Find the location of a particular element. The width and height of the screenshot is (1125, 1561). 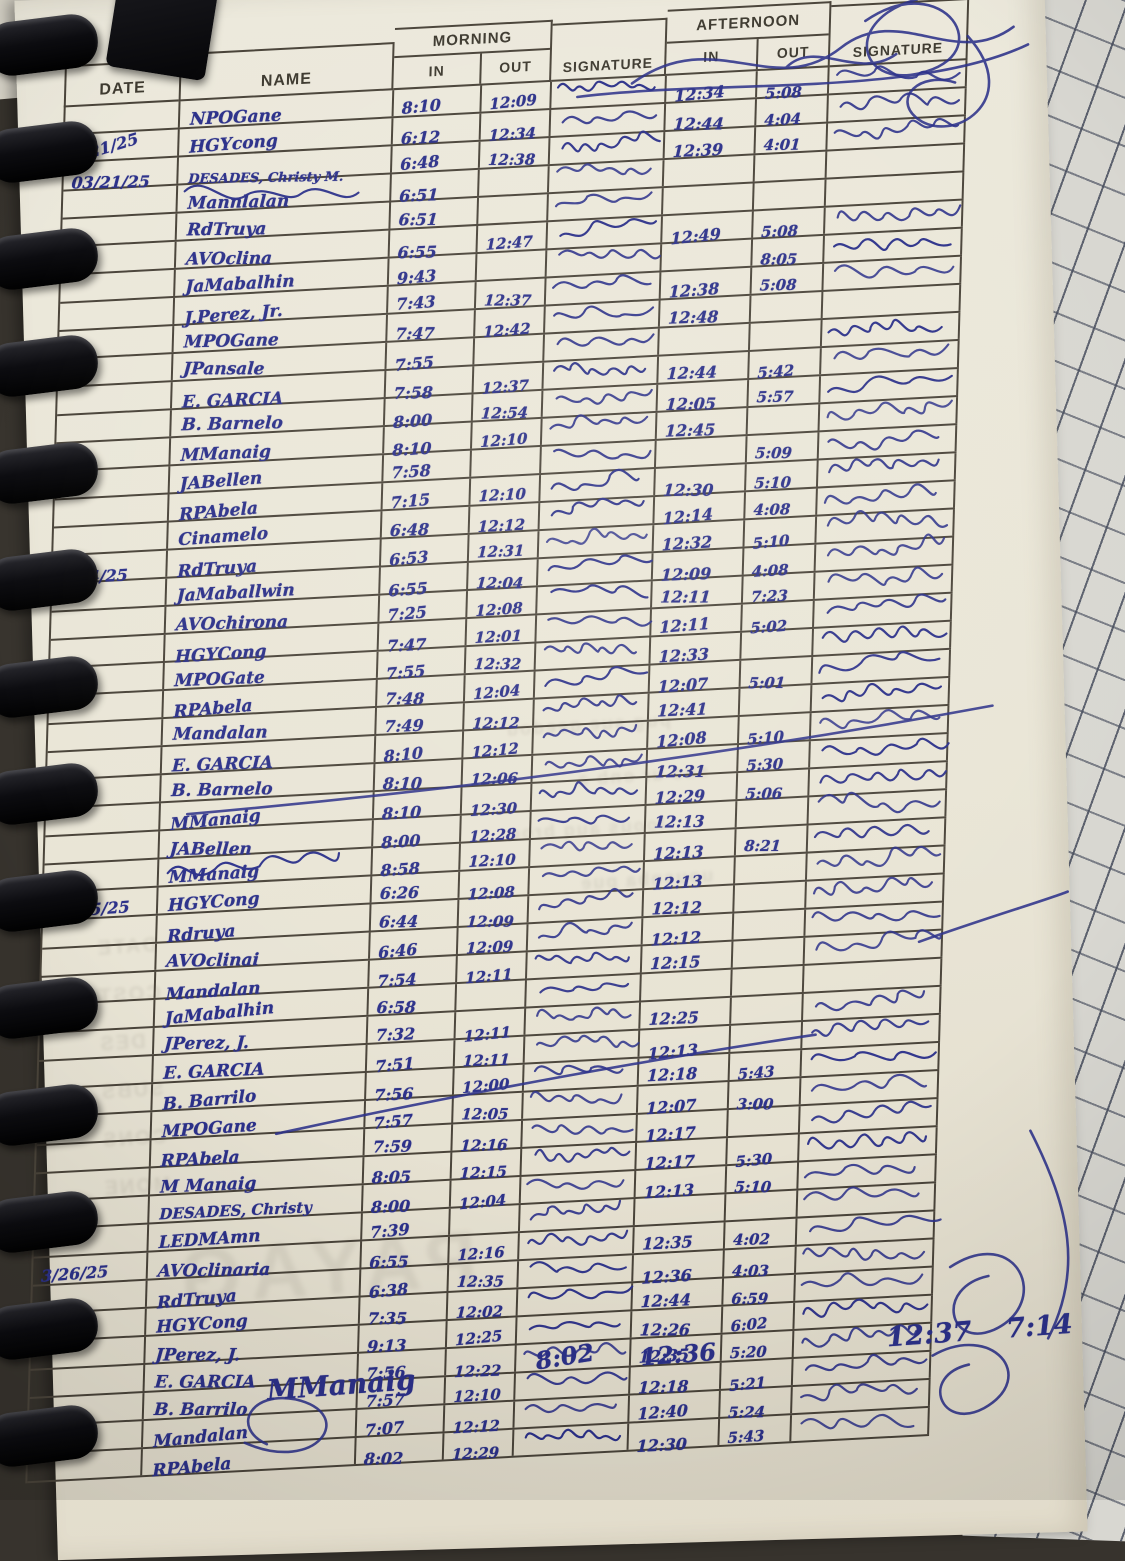

cell-morning-out: 12:54 is located at coordinates (508, 406).